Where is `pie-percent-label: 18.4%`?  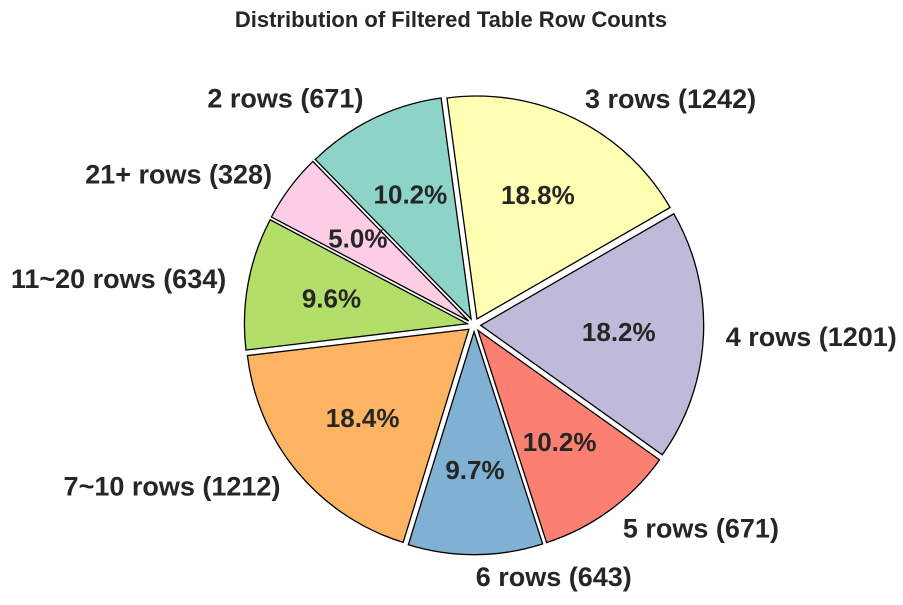 pie-percent-label: 18.4% is located at coordinates (363, 418).